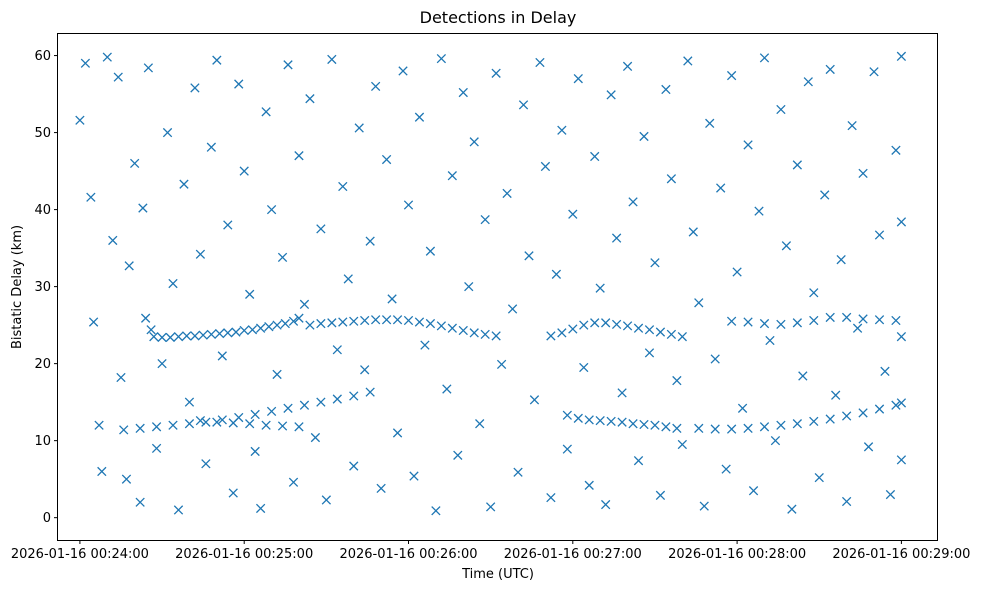 The height and width of the screenshot is (590, 985). Describe the element at coordinates (42, 441) in the screenshot. I see `y-tick-label-1: 10` at that location.